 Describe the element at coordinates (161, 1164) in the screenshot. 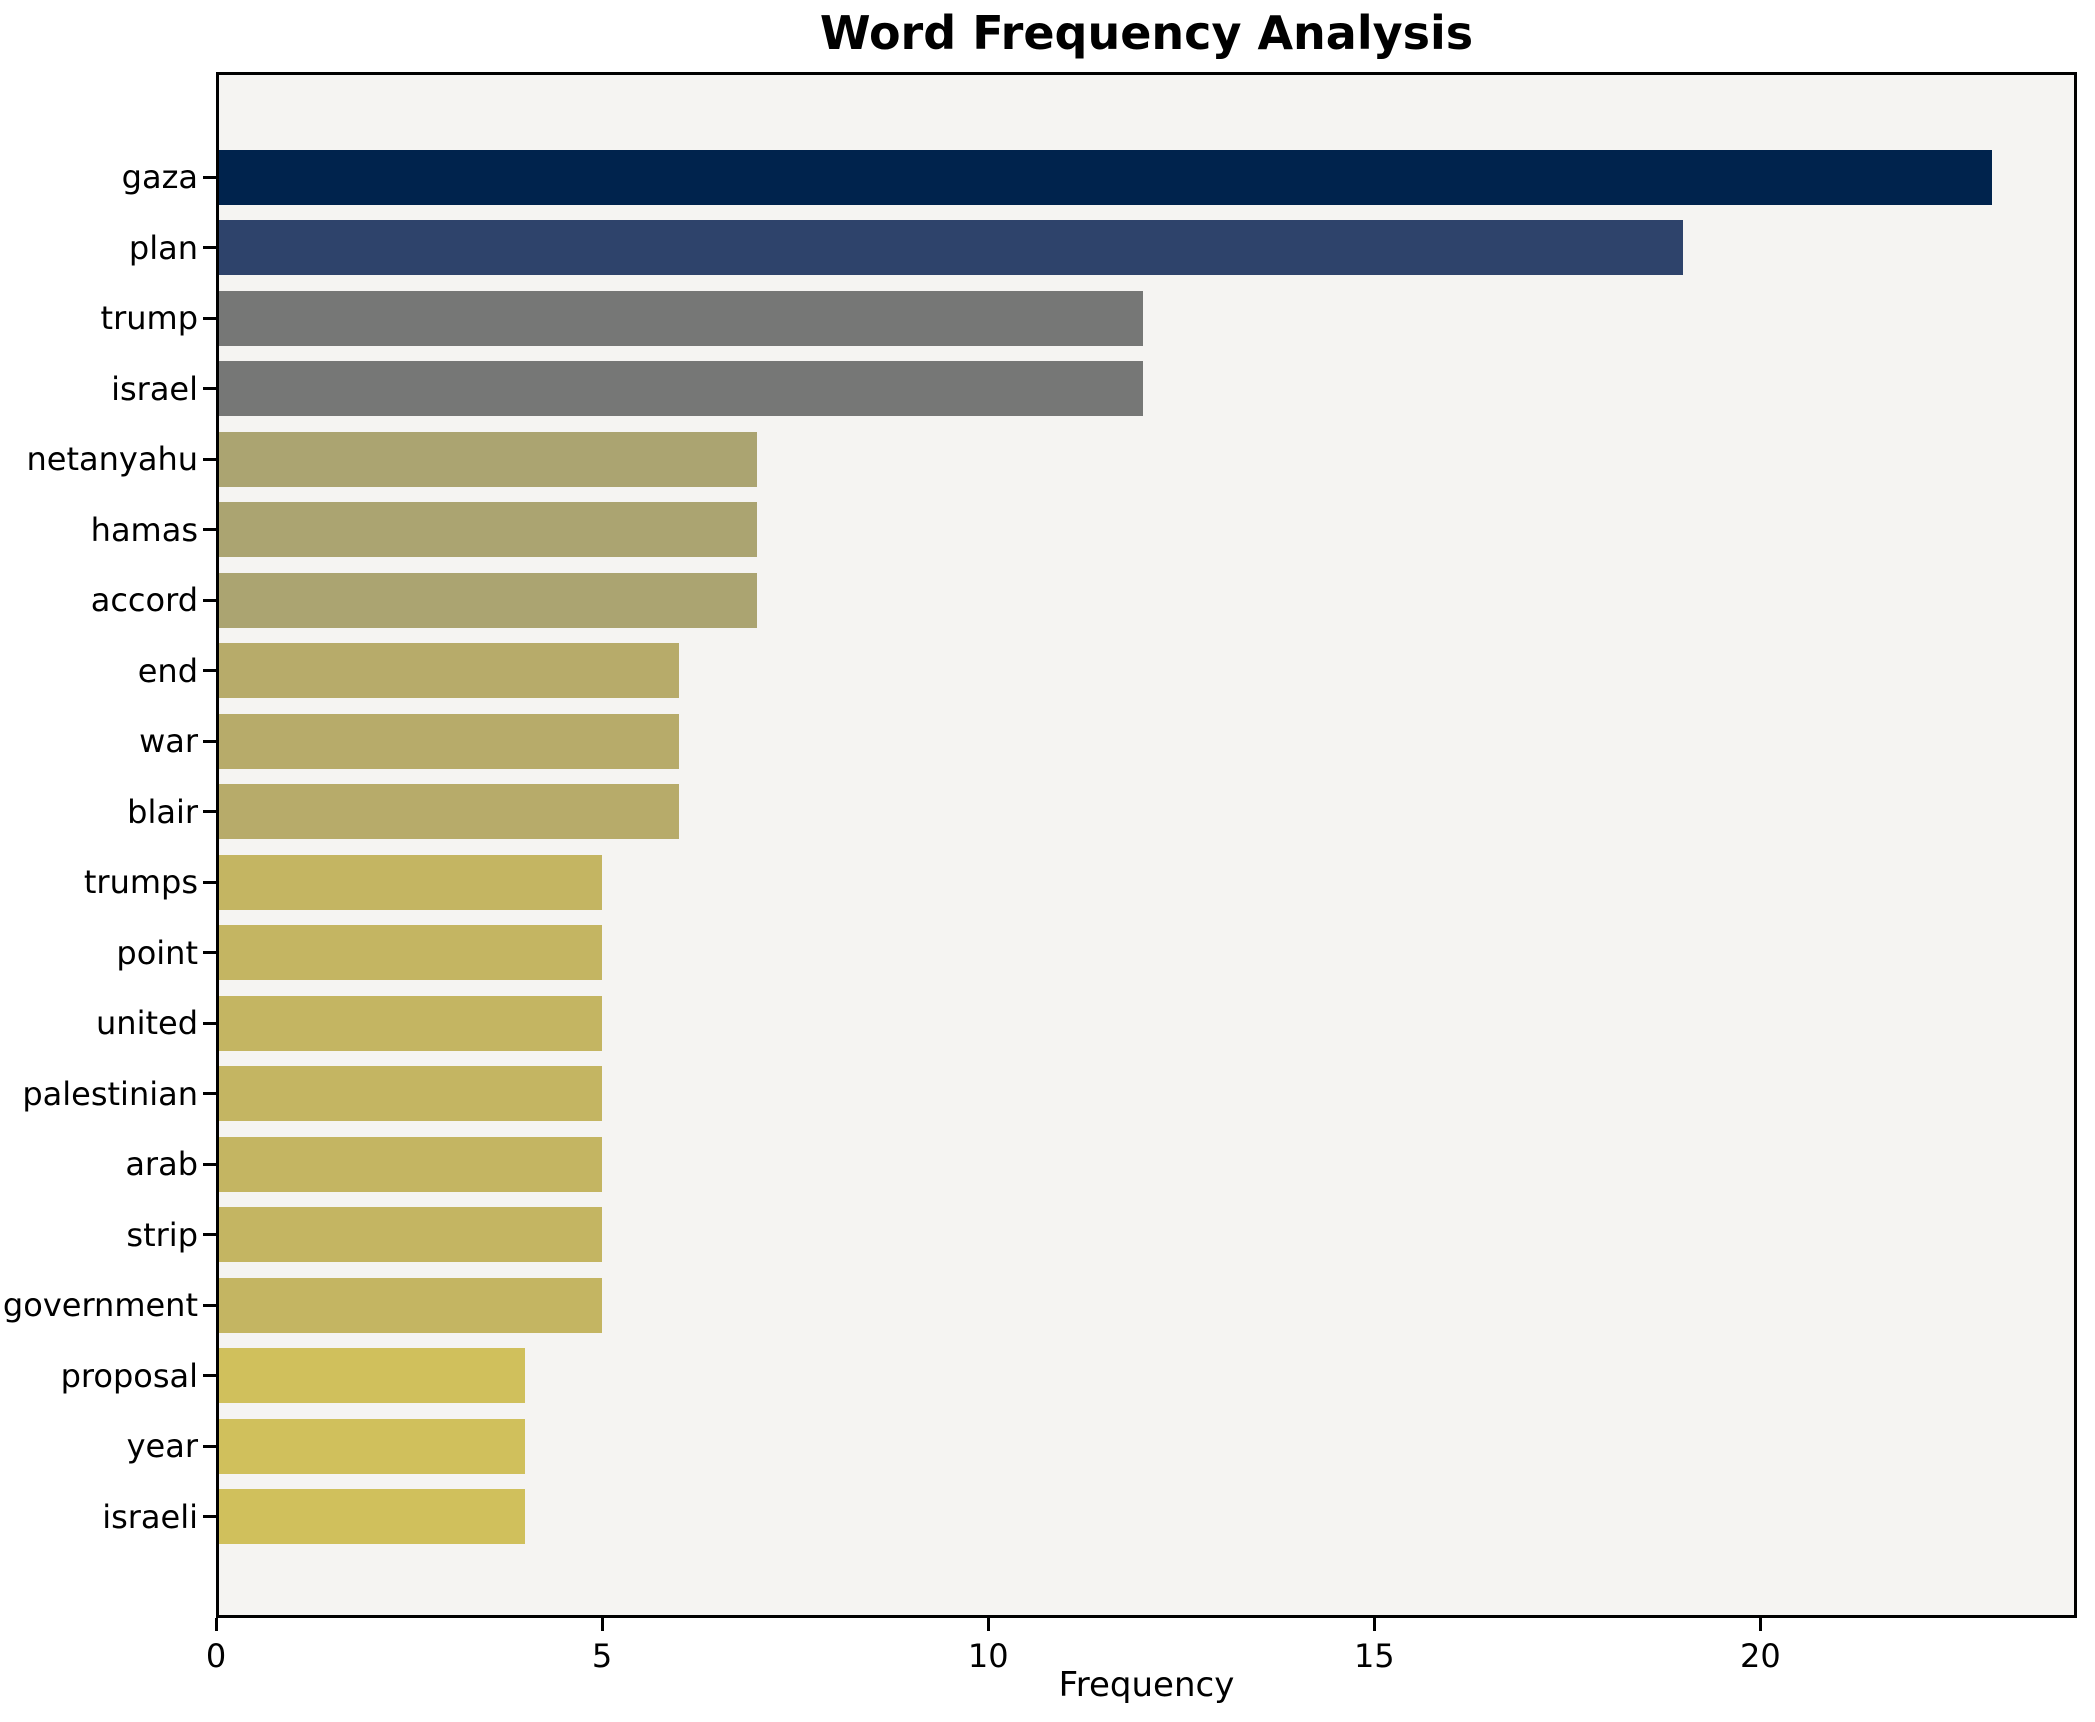

I see `y-tick-label-arab: arab` at that location.